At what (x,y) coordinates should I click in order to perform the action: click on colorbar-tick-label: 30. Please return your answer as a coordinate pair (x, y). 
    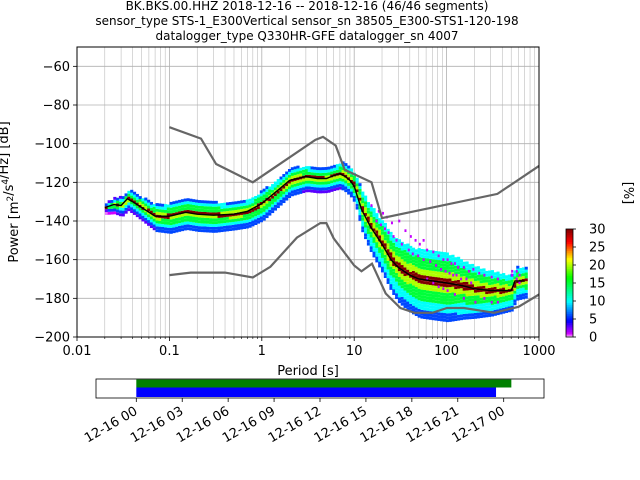
    Looking at the image, I should click on (597, 230).